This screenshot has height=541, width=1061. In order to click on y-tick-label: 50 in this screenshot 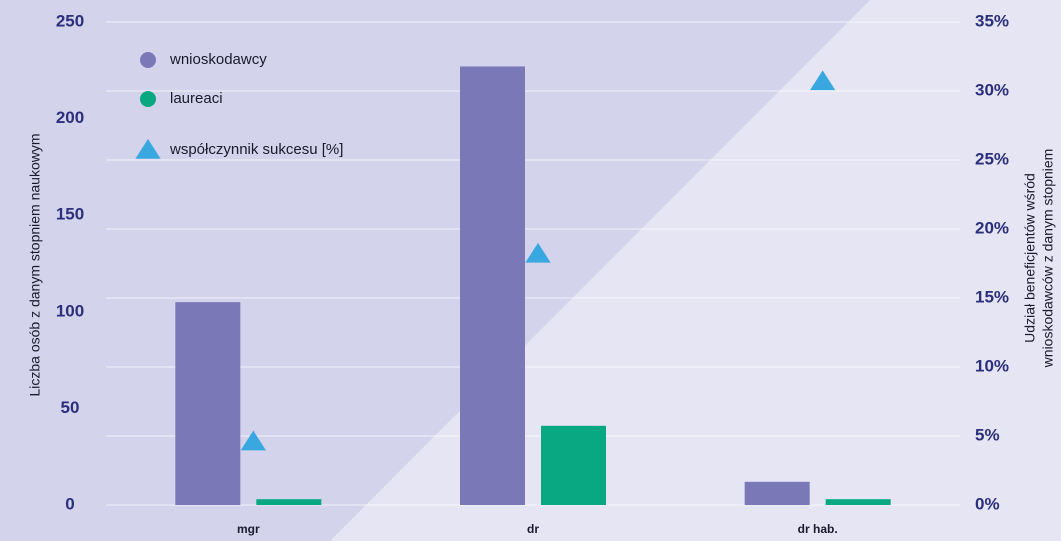, I will do `click(70, 407)`.